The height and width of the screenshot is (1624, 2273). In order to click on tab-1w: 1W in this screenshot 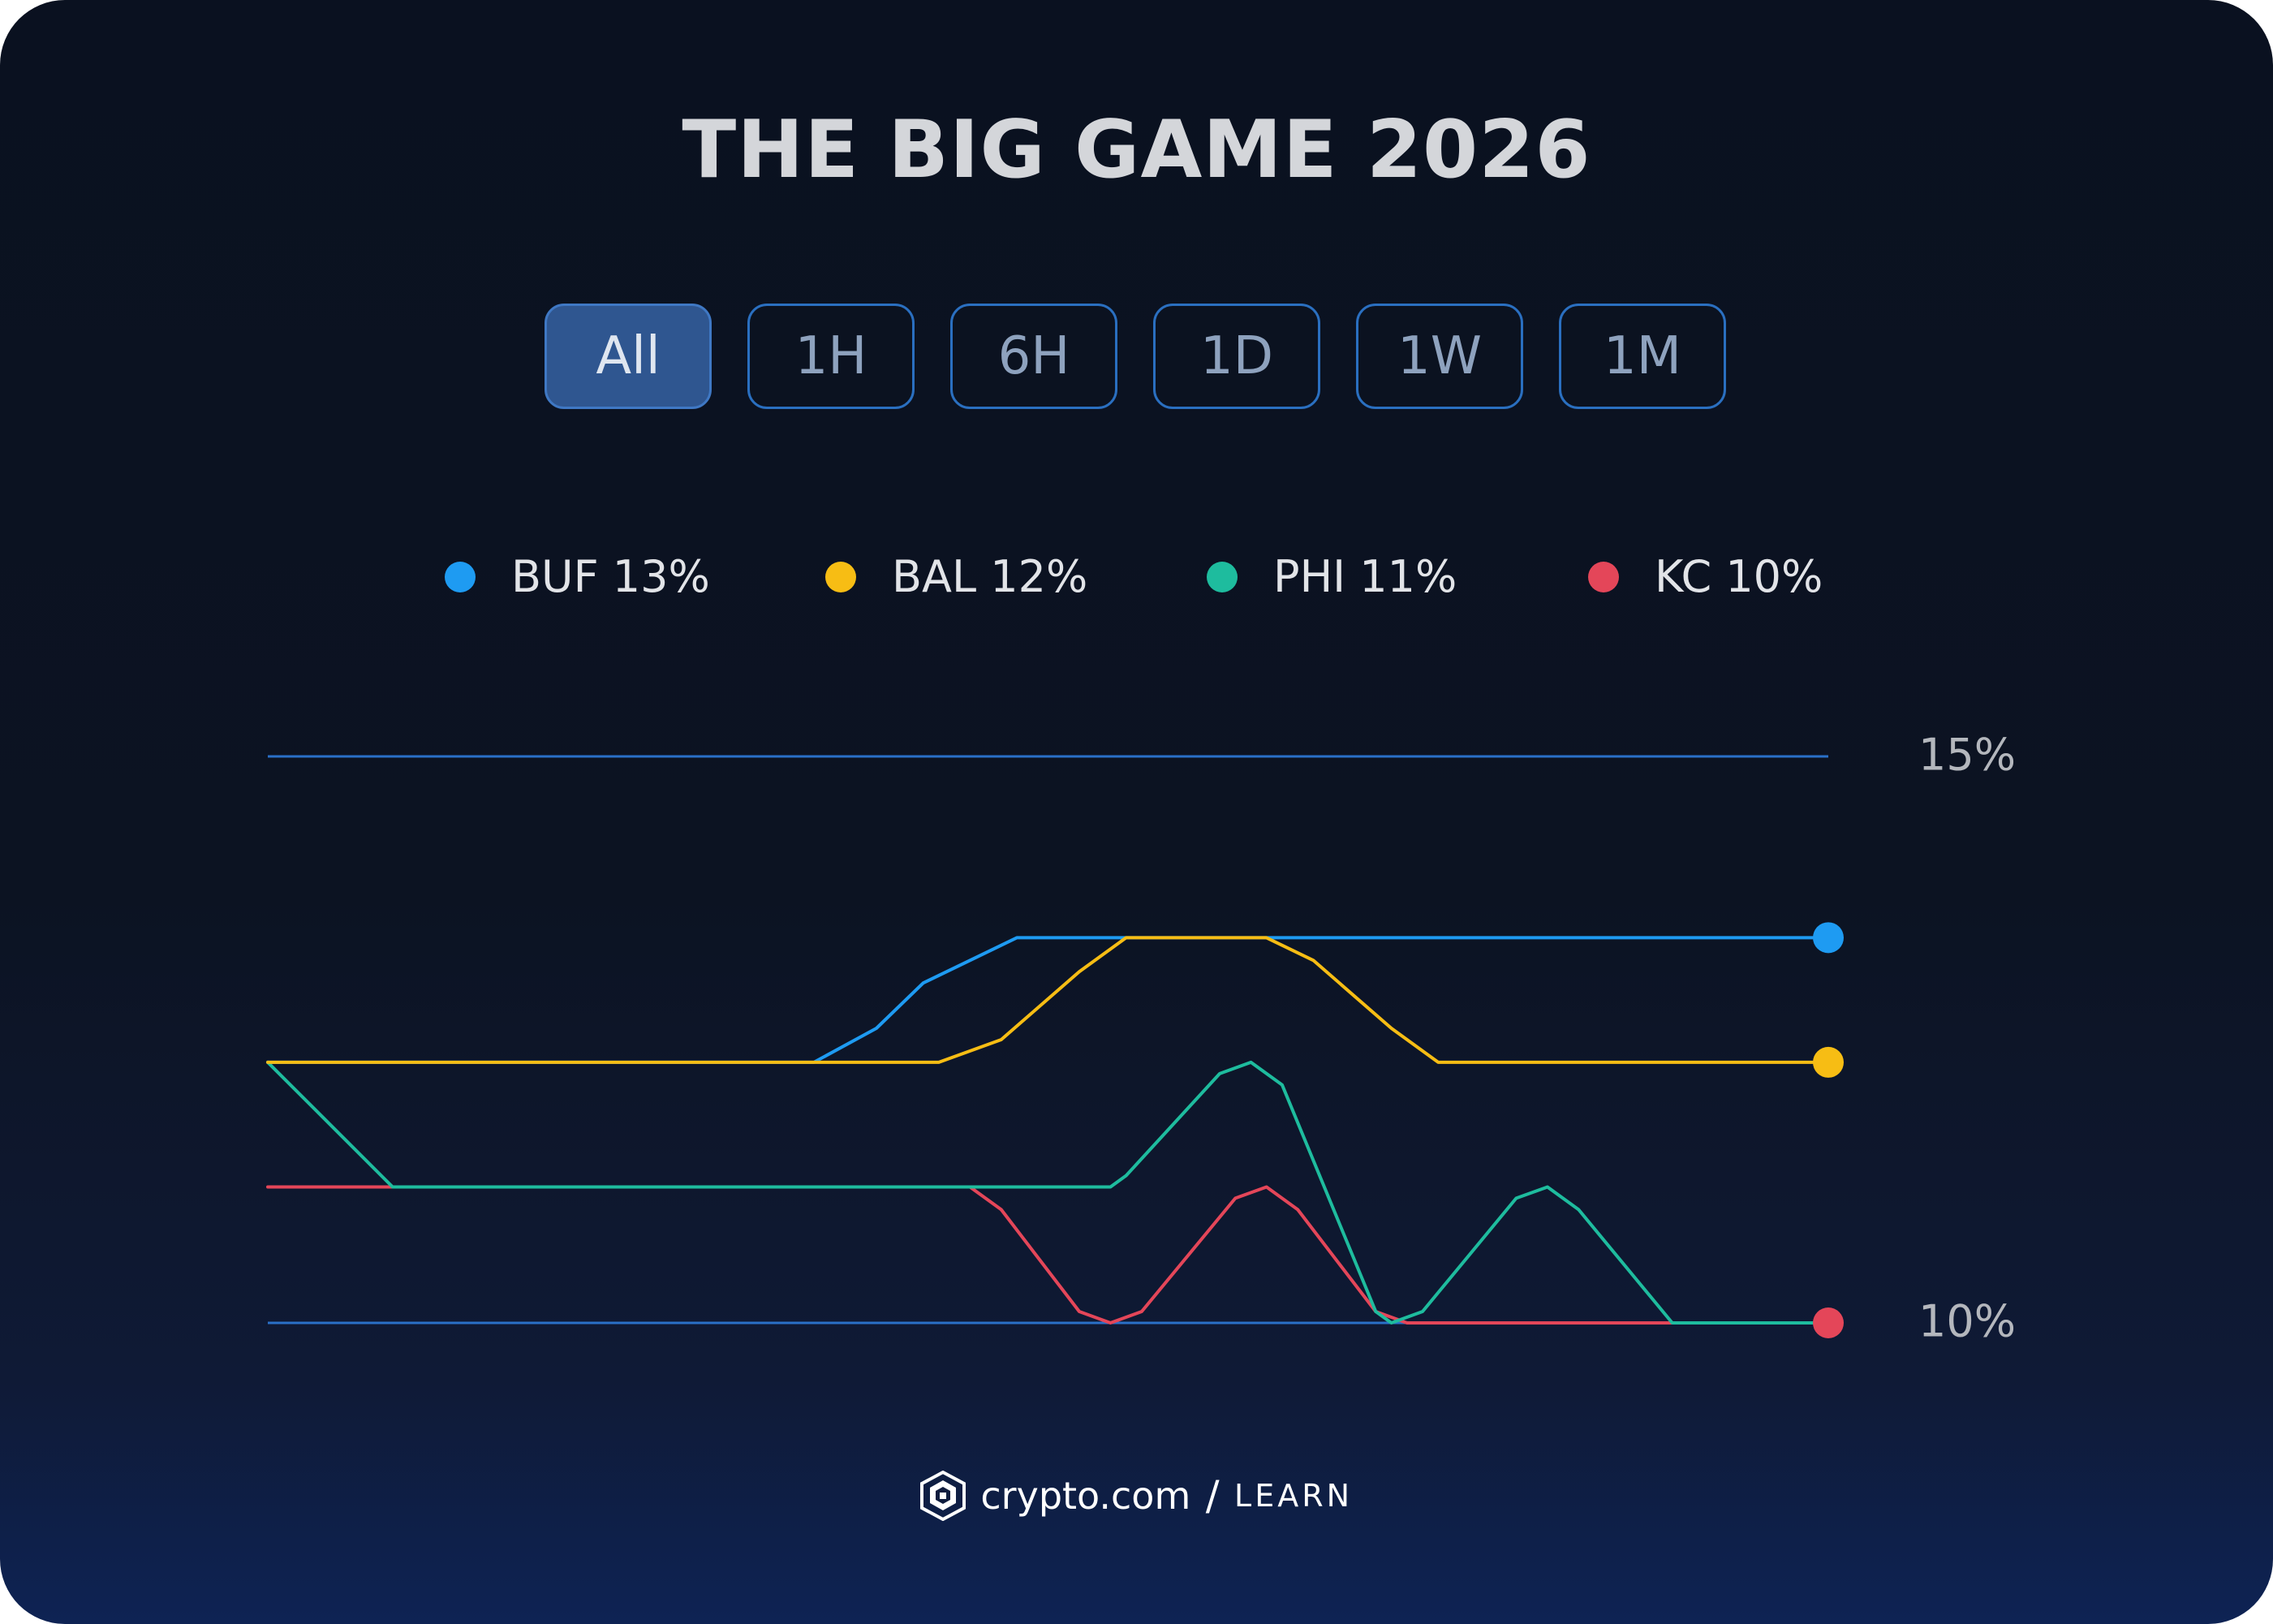, I will do `click(1439, 357)`.